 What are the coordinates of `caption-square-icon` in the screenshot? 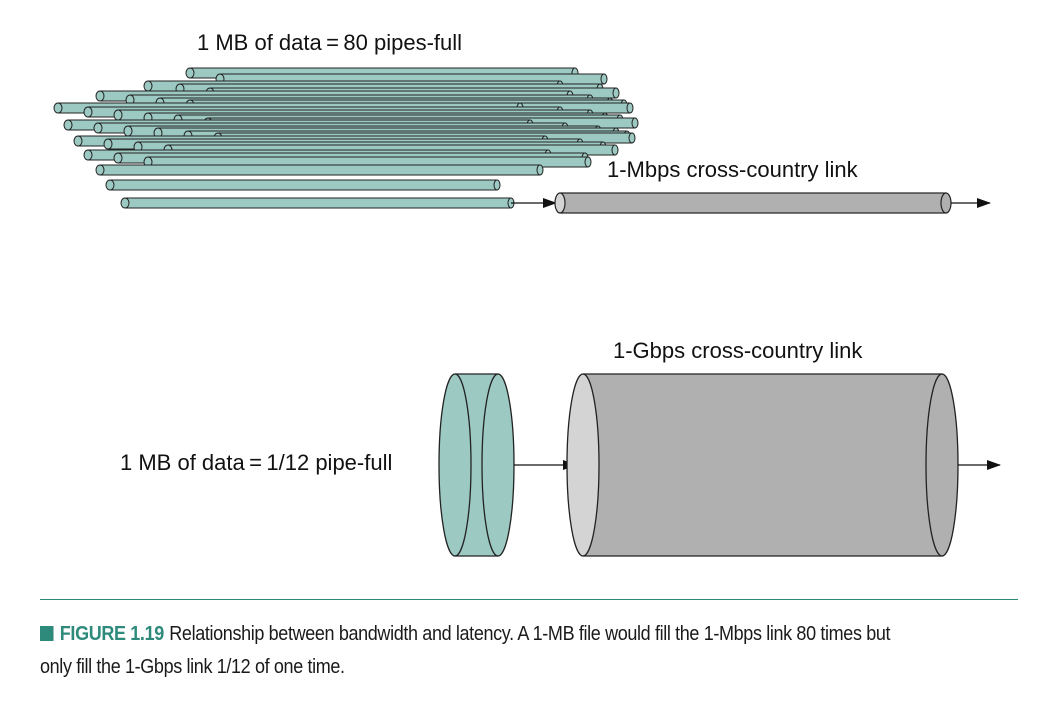 It's located at (47, 633).